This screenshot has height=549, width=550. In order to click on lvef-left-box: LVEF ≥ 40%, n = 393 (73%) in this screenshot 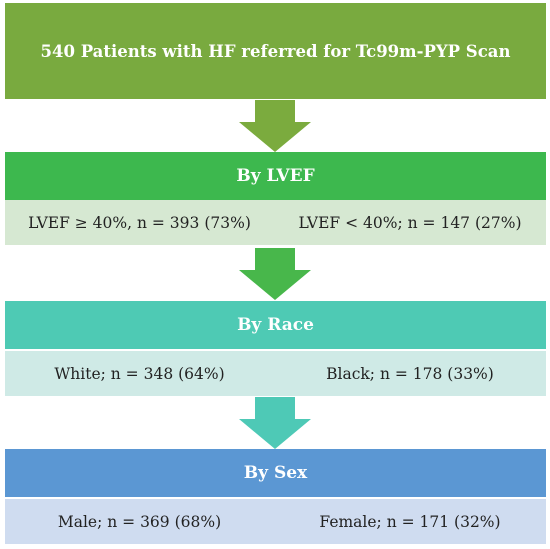, I will do `click(139, 222)`.